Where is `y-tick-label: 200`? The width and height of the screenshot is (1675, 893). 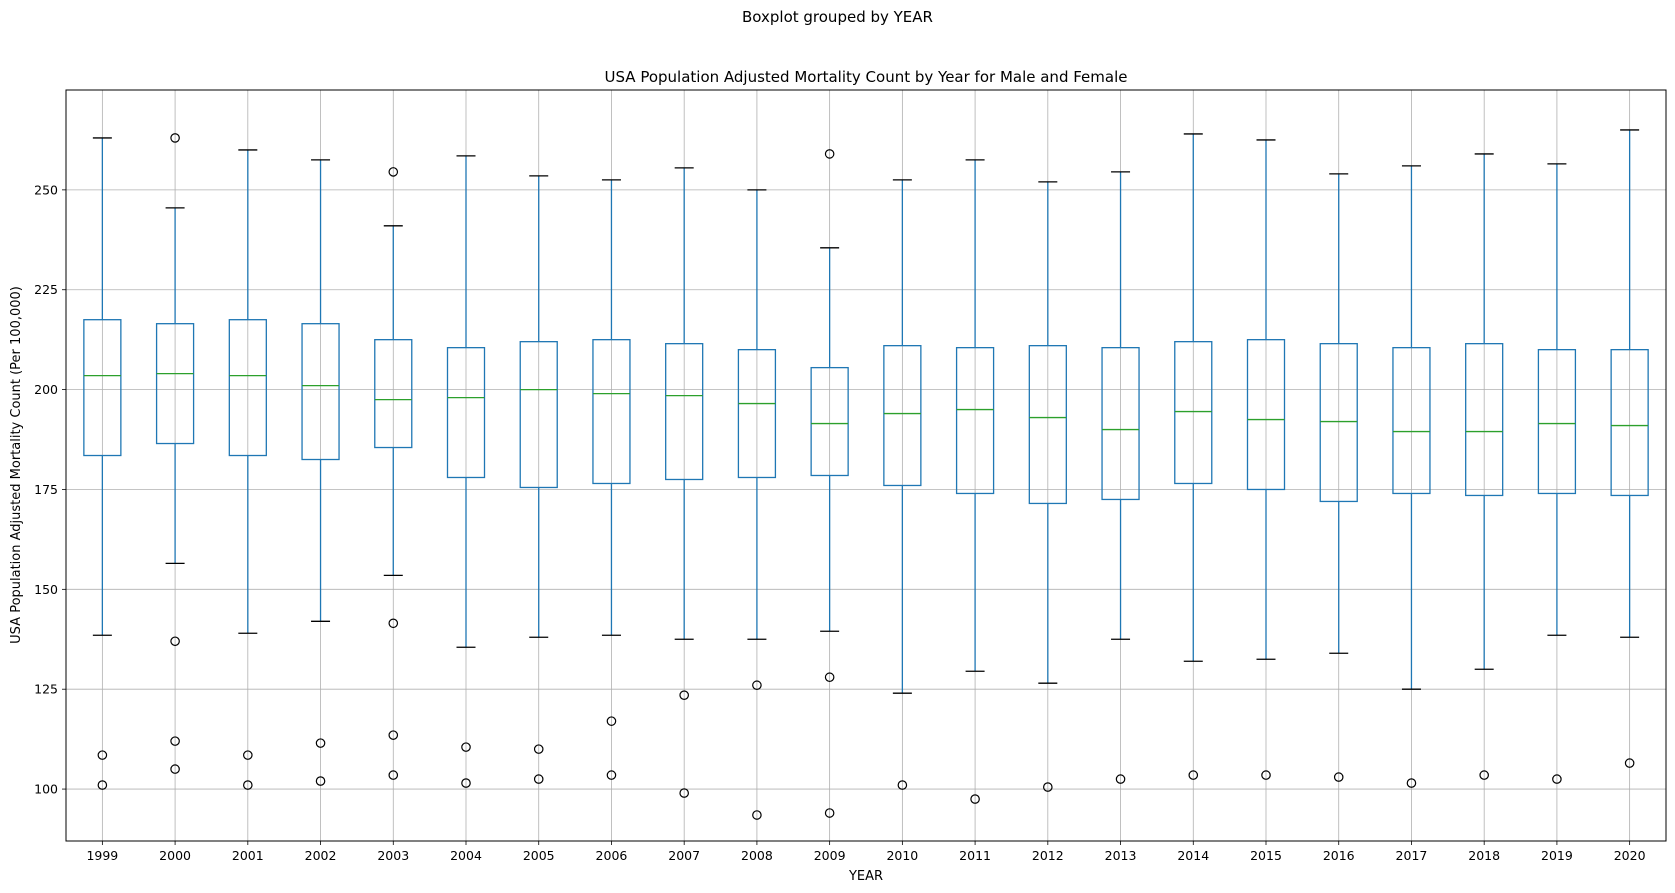
y-tick-label: 200 is located at coordinates (46, 389).